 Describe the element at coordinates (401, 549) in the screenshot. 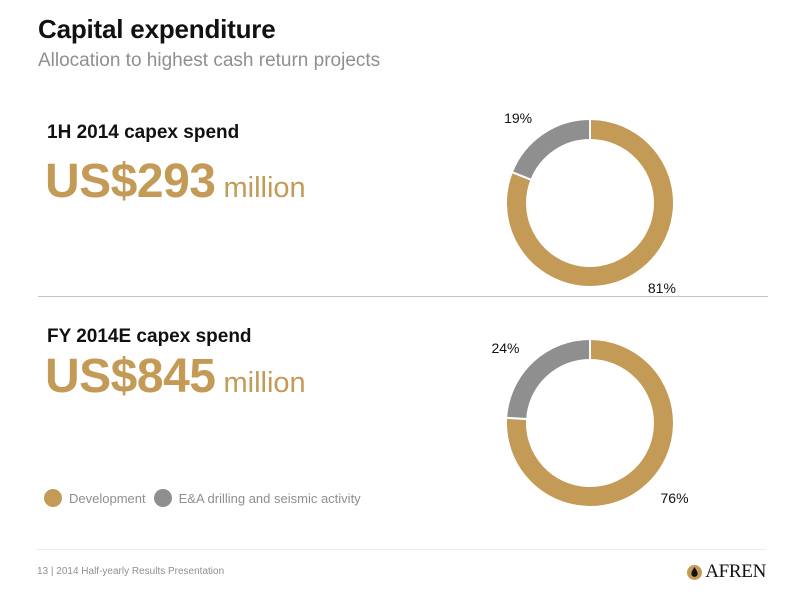

I see `footer-divider` at that location.